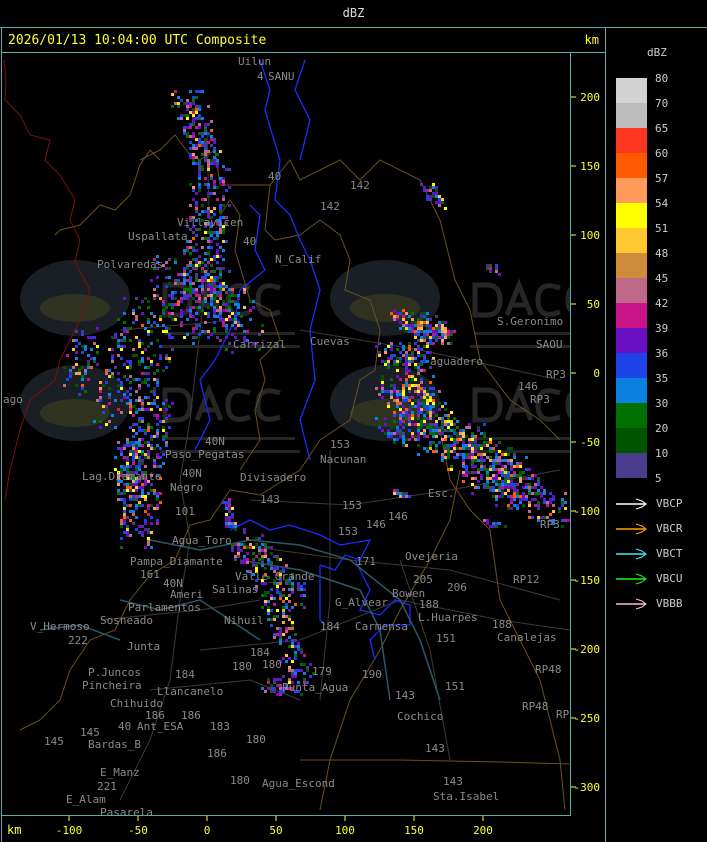 This screenshot has width=707, height=842. I want to click on radar-legend-vbcp: VBCP, so click(661, 504).